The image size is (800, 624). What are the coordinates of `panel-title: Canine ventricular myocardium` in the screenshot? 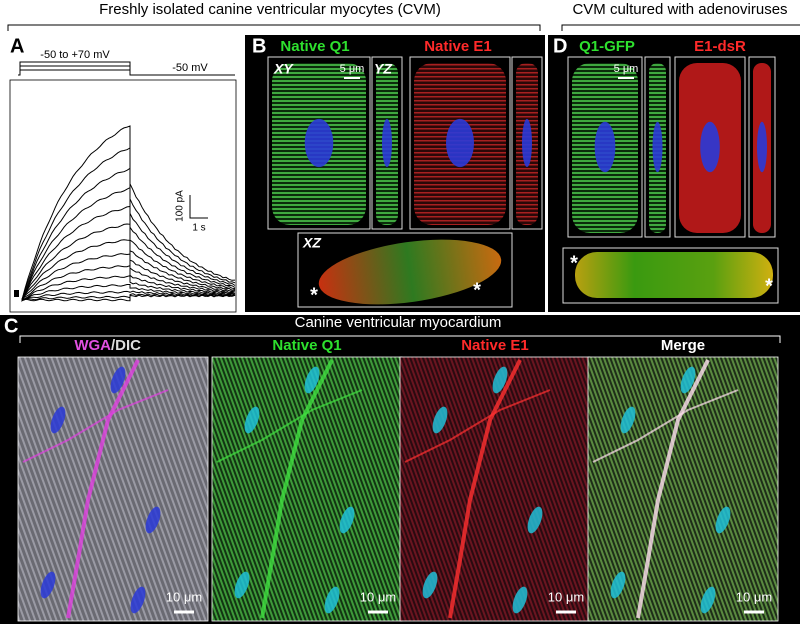 It's located at (398, 322).